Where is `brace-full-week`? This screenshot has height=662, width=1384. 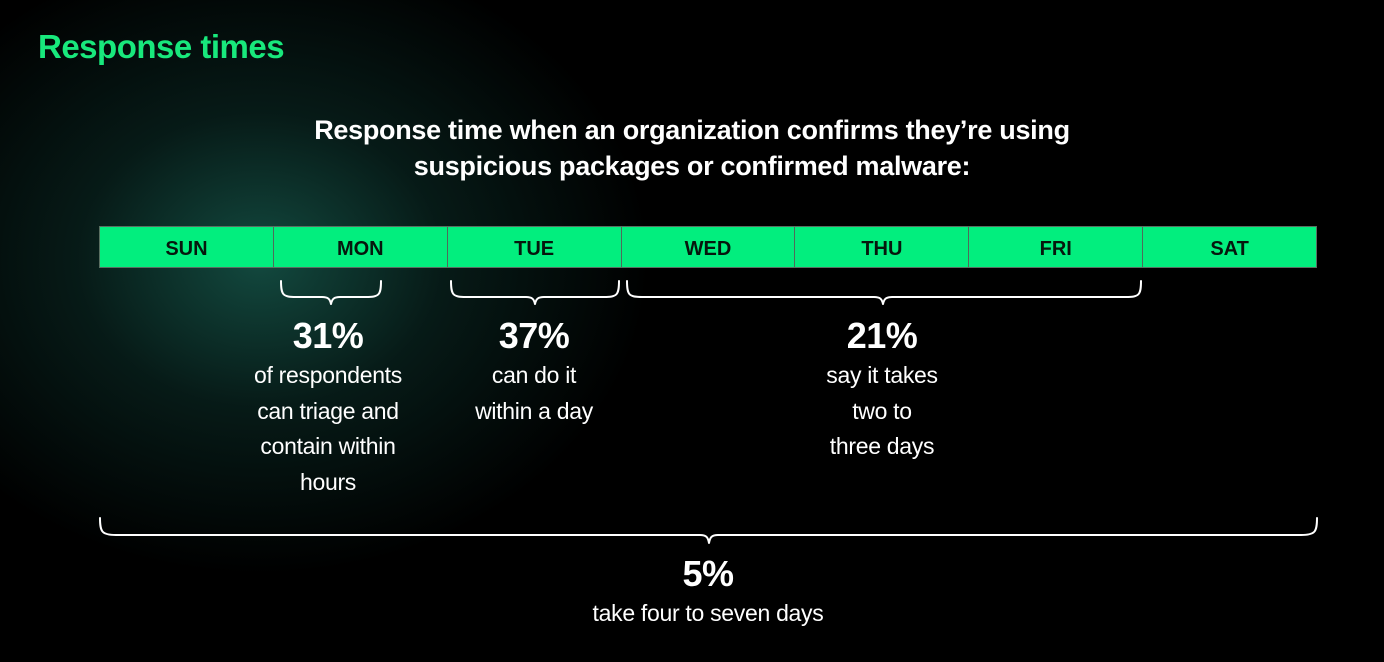
brace-full-week is located at coordinates (708, 530).